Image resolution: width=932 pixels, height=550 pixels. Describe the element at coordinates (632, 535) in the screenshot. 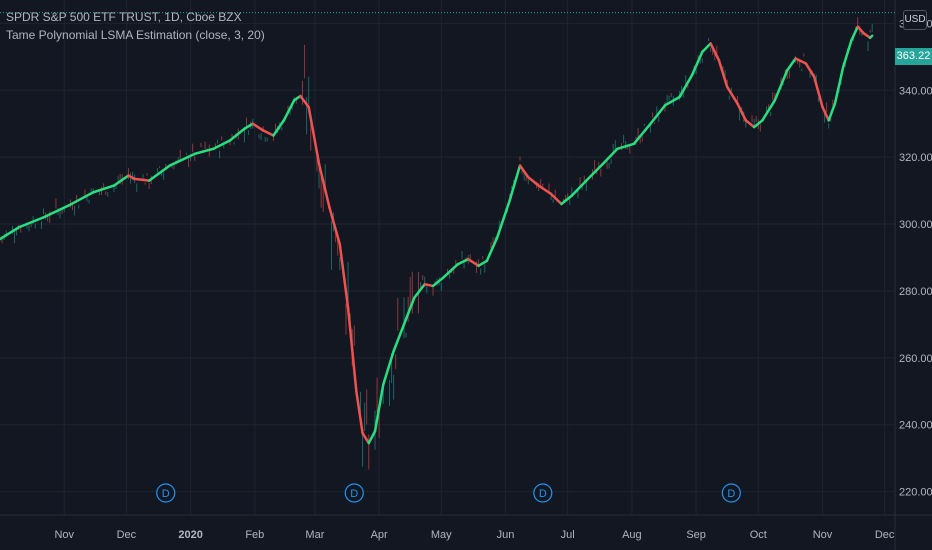

I see `x-tick-label: Aug` at that location.